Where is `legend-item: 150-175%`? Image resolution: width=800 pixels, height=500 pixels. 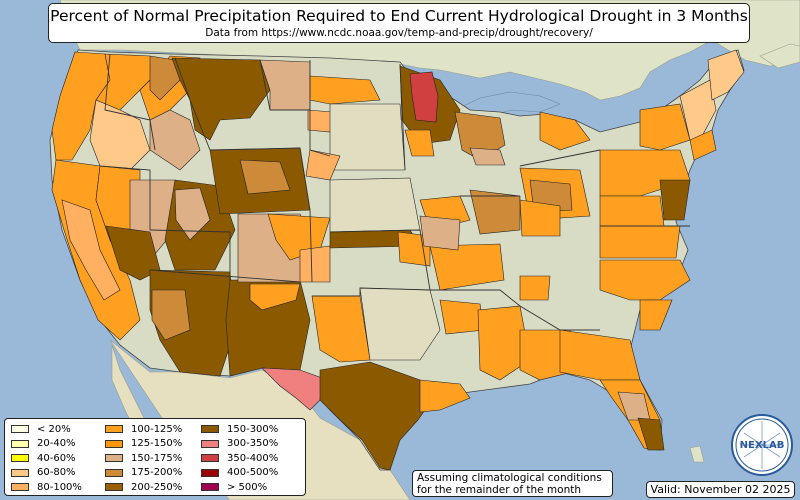 legend-item: 150-175% is located at coordinates (143, 458).